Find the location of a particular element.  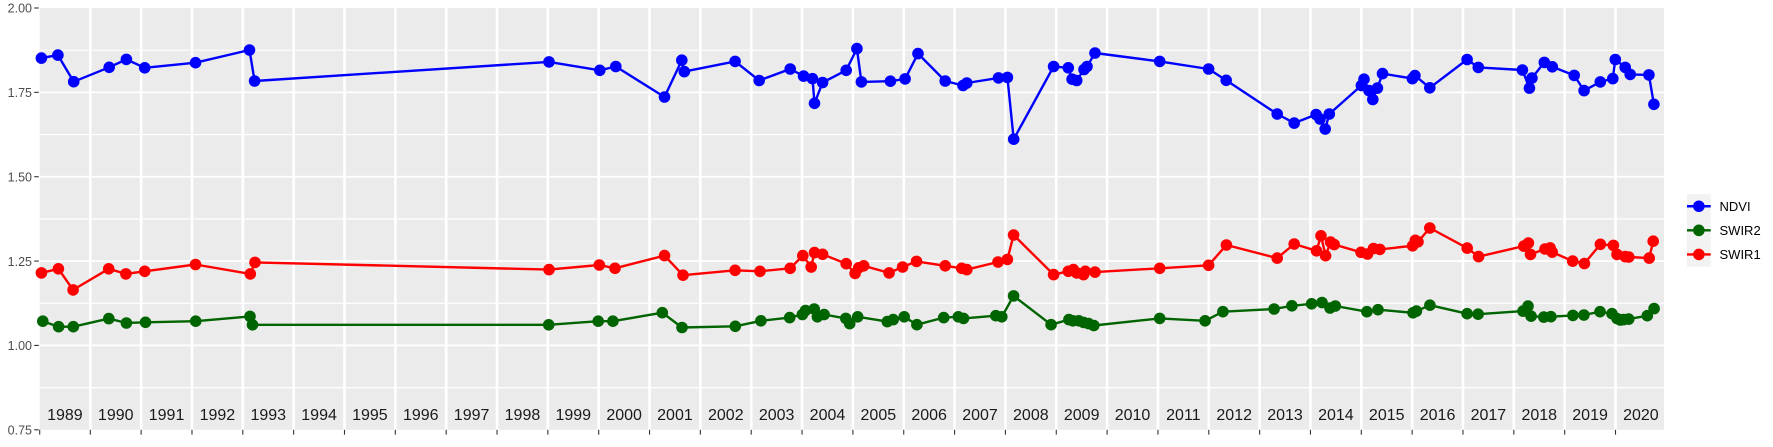

svg-text: SWIR1 is located at coordinates (1740, 254).